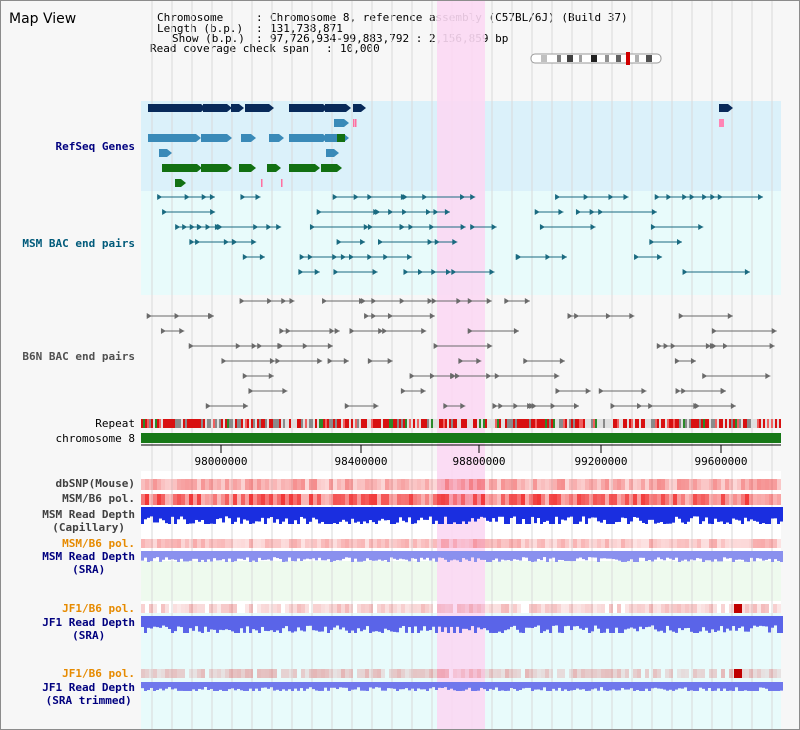 This screenshot has height=730, width=800. Describe the element at coordinates (461, 438) in the screenshot. I see `chromosome-bar` at that location.